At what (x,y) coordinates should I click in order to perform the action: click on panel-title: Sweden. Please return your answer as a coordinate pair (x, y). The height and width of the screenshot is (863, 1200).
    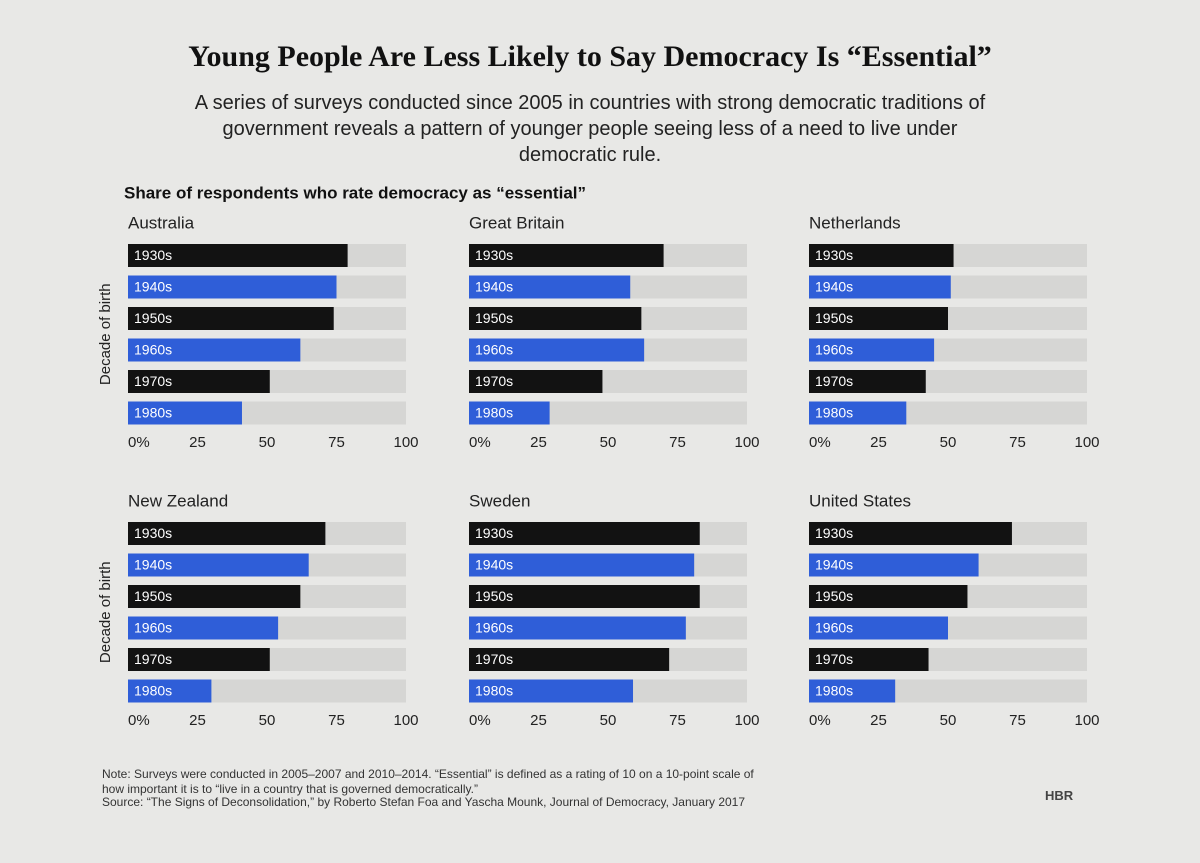
    Looking at the image, I should click on (499, 500).